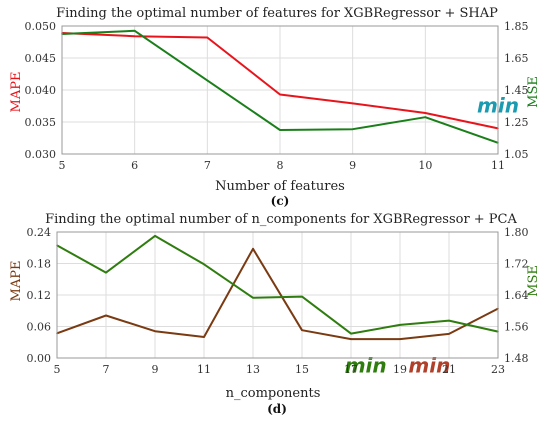 This screenshot has height=424, width=550. What do you see at coordinates (516, 90) in the screenshot?
I see `y-right-tick-label: 1.45` at bounding box center [516, 90].